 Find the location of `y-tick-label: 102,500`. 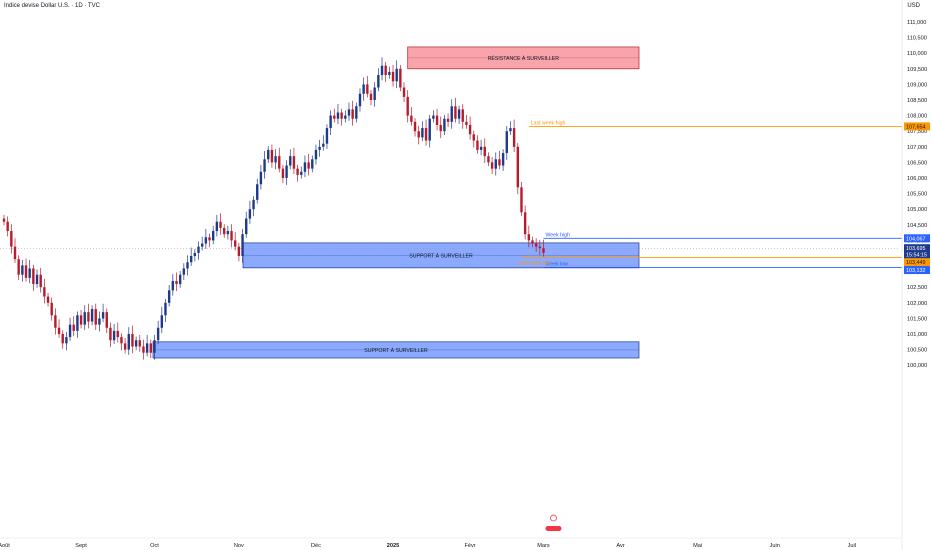

y-tick-label: 102,500 is located at coordinates (917, 288).